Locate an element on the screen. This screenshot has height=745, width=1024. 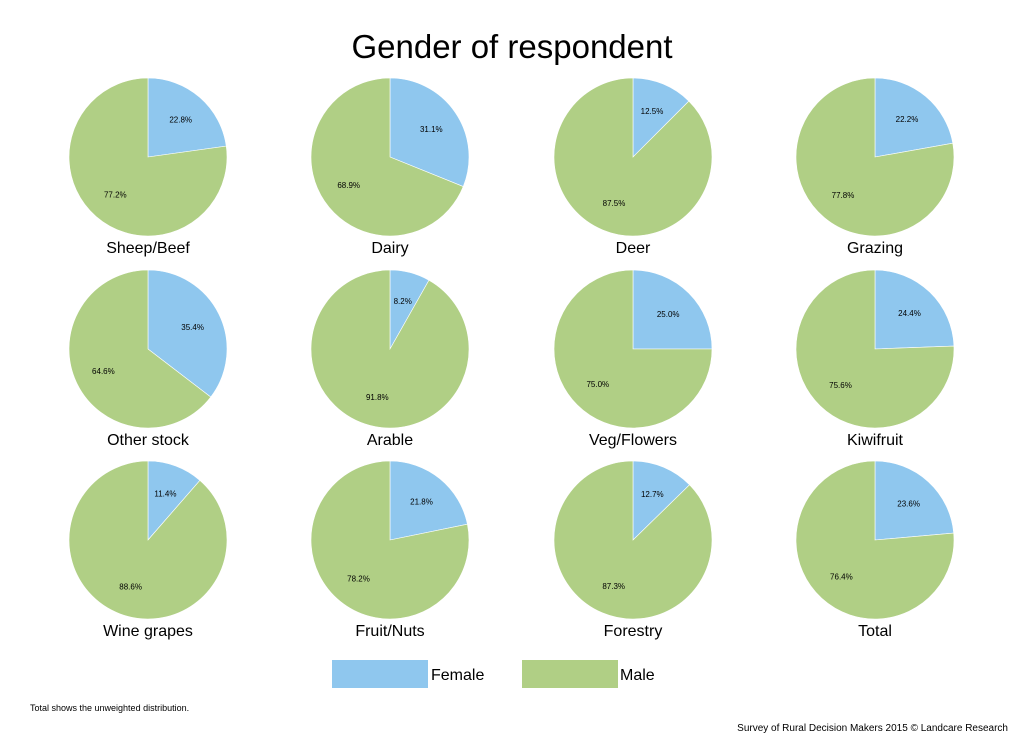
pie-label-deer: Deer is located at coordinates (633, 248).